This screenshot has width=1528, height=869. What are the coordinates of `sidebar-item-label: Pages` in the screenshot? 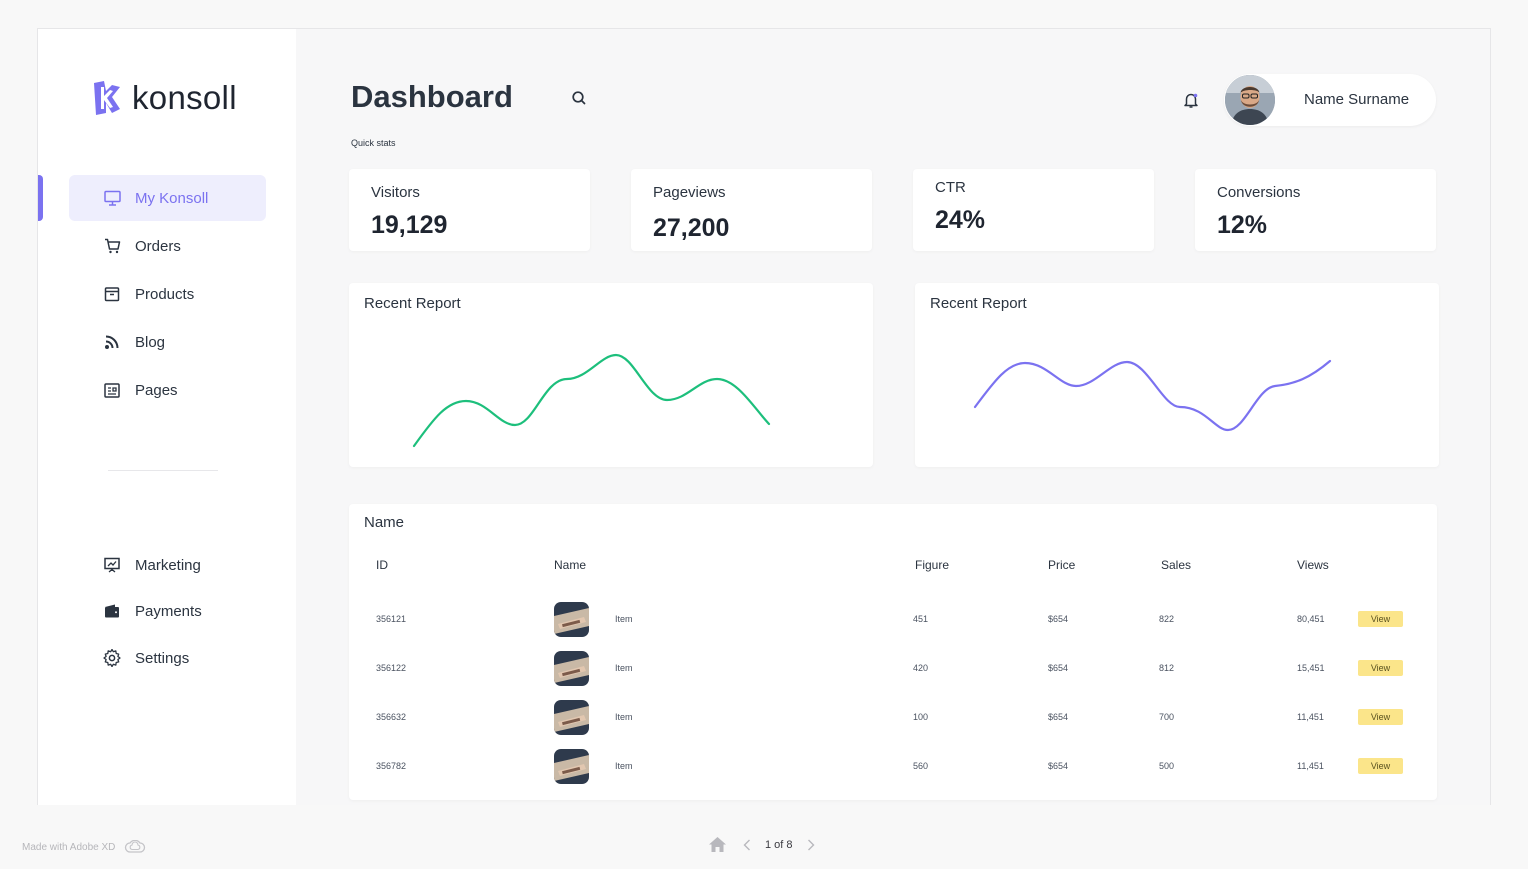 It's located at (156, 390).